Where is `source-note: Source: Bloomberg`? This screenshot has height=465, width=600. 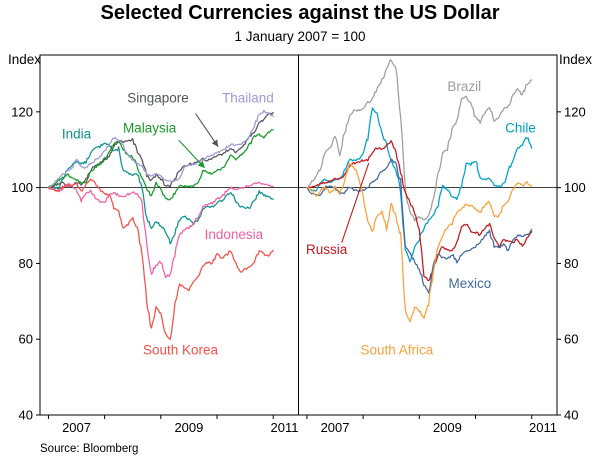 source-note: Source: Bloomberg is located at coordinates (89, 449).